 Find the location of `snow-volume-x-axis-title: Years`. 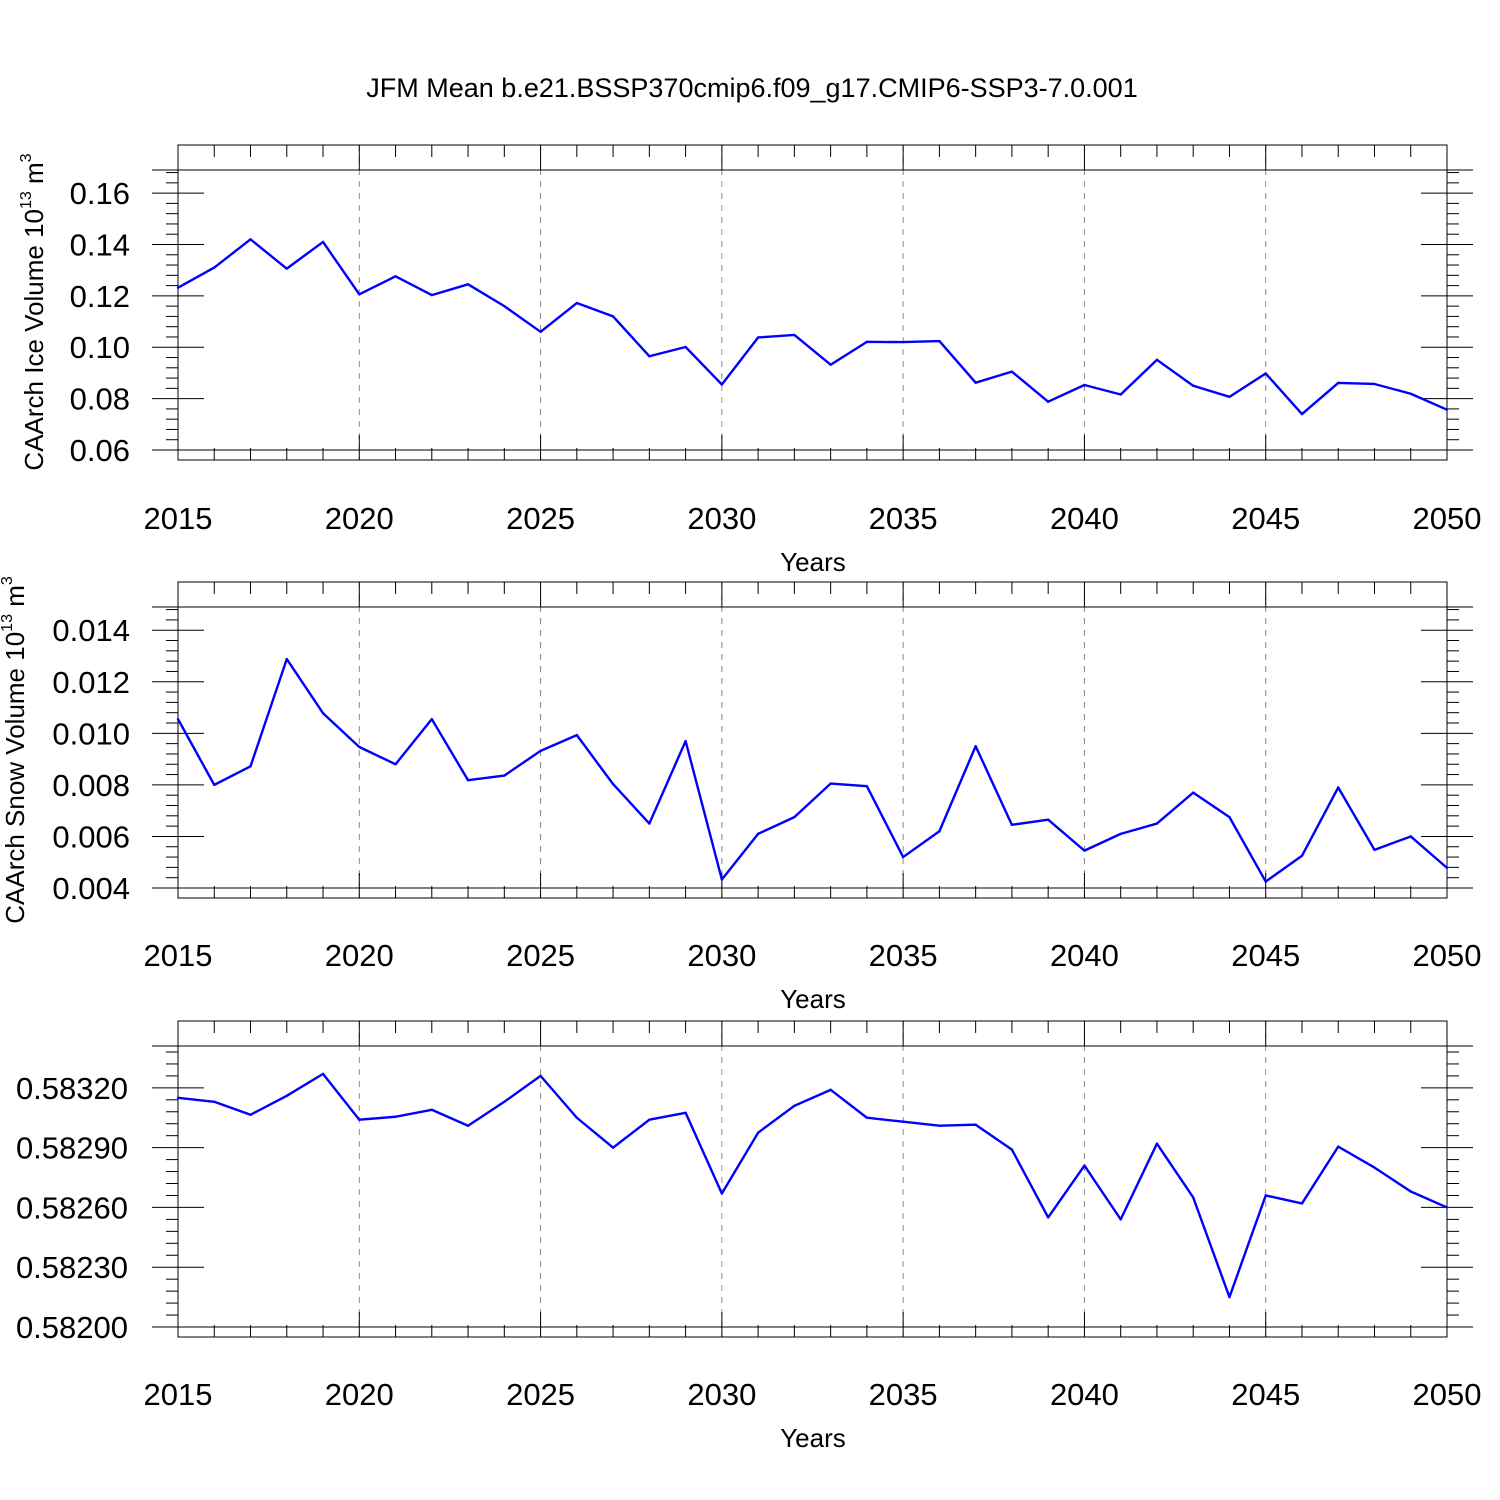

snow-volume-x-axis-title: Years is located at coordinates (813, 999).